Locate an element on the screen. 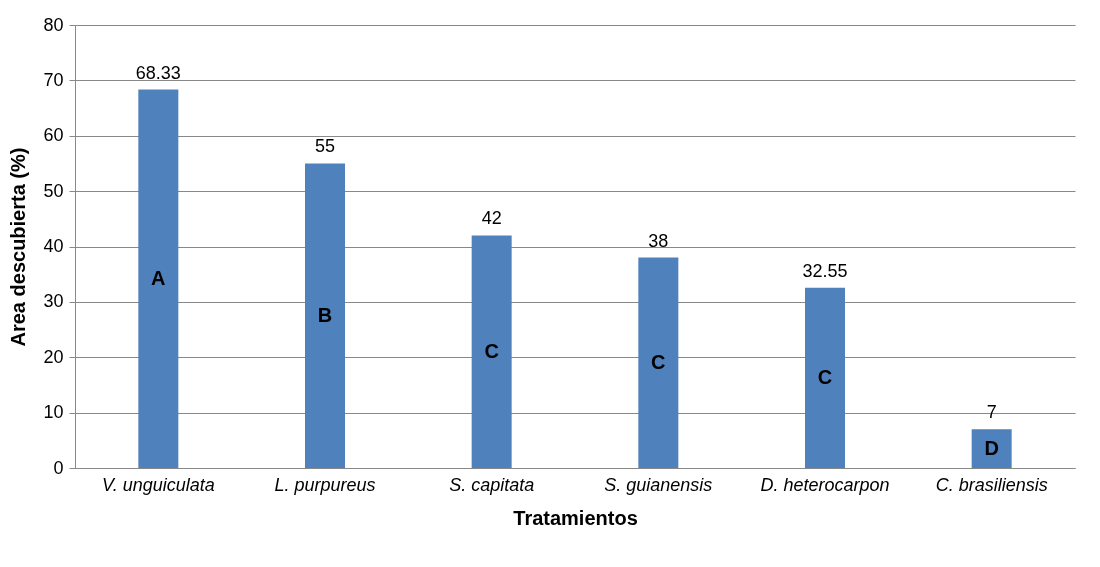  data-label: 38 is located at coordinates (658, 240).